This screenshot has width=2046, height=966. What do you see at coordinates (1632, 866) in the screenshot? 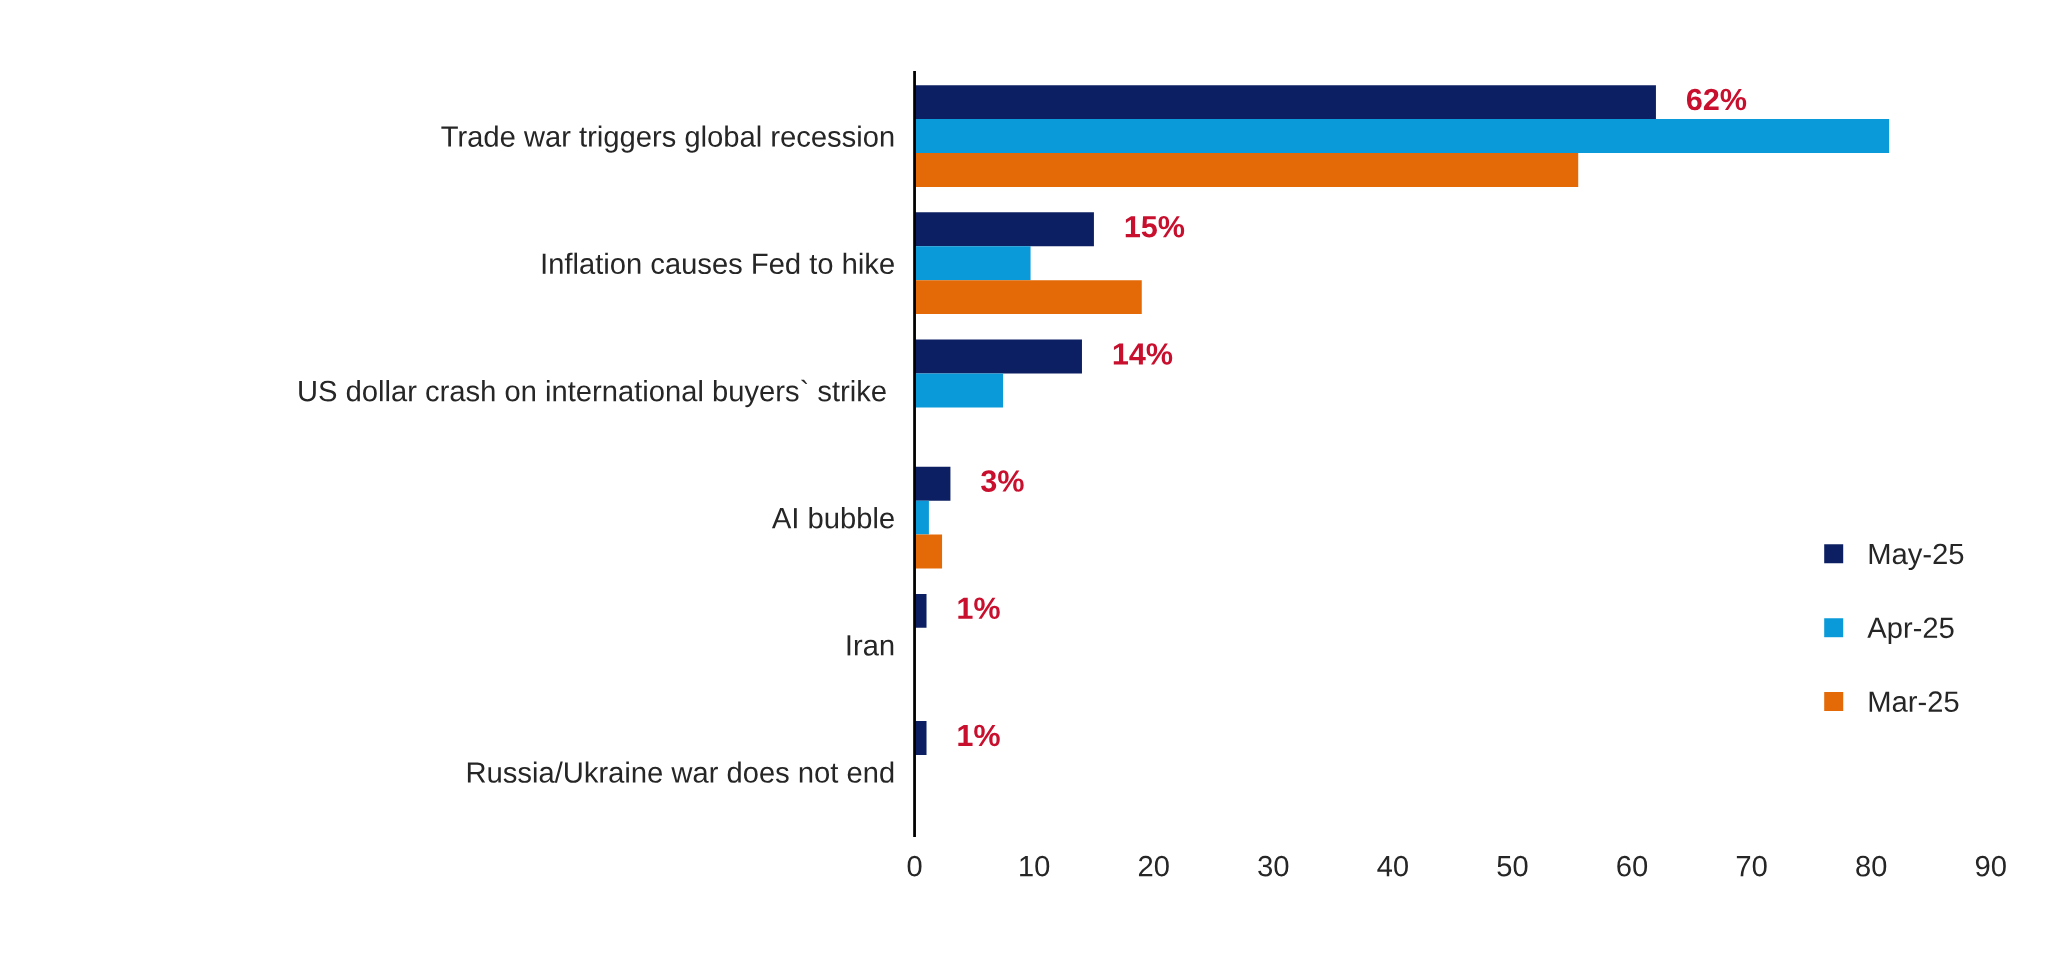
I see `x-tick-label: 60` at bounding box center [1632, 866].